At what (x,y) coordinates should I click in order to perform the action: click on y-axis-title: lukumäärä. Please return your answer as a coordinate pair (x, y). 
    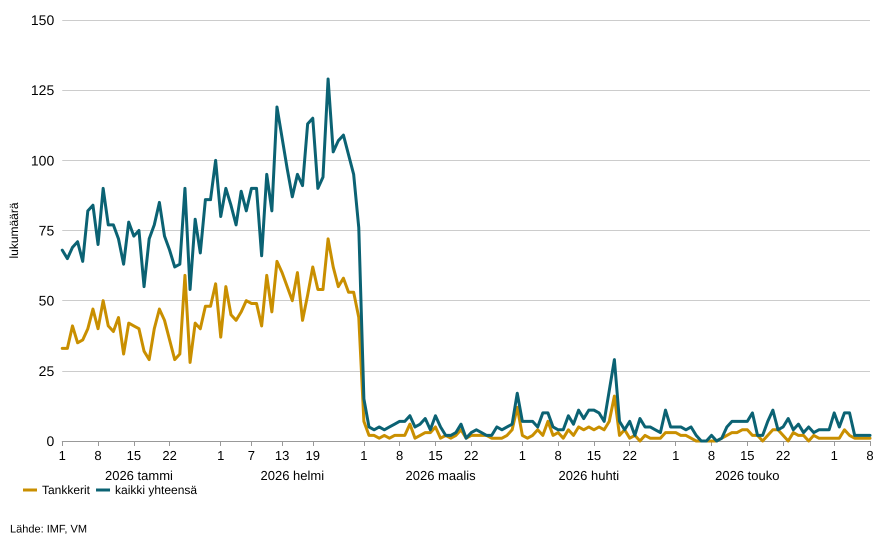
    Looking at the image, I should click on (14, 230).